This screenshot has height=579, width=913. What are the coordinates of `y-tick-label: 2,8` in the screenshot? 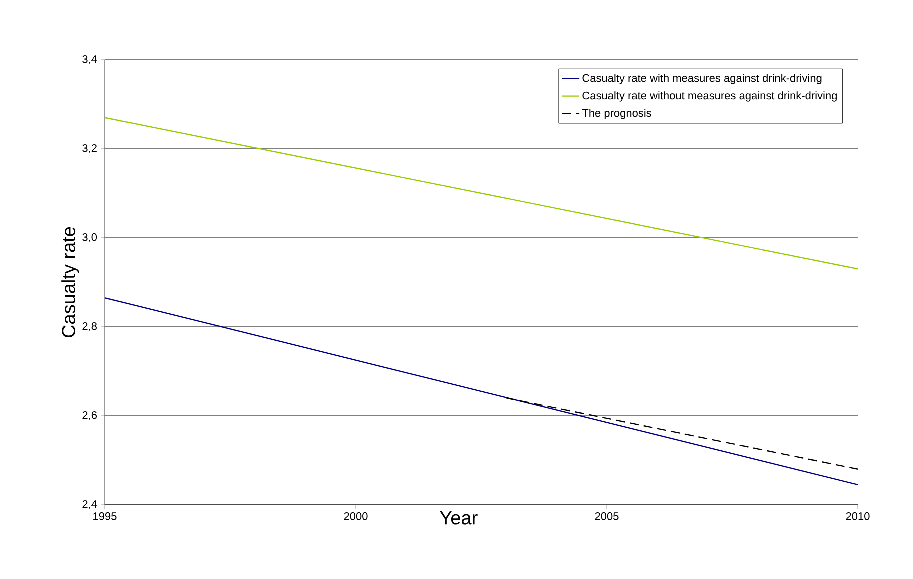 It's located at (89, 327).